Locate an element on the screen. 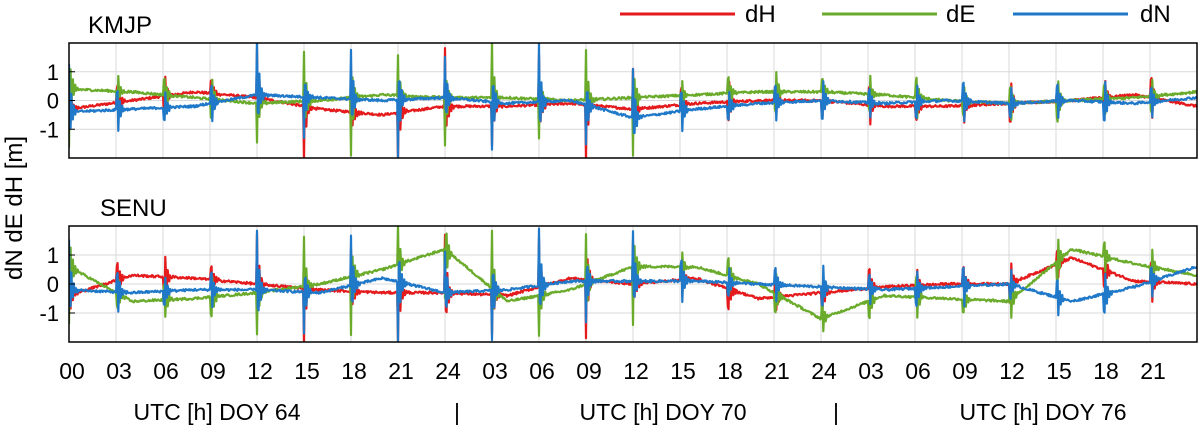  legend: dH dE dN is located at coordinates (895, 14).